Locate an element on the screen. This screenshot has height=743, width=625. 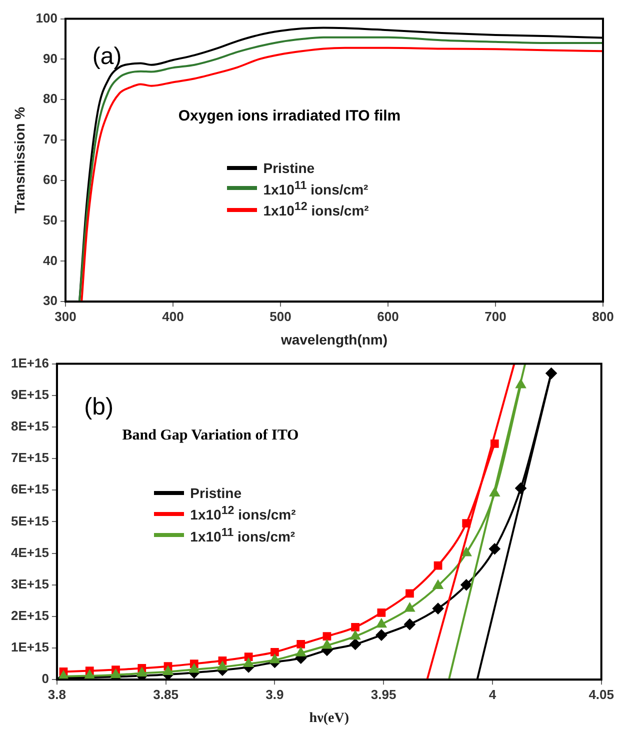
y-tick-label: 100 is located at coordinates (47, 18).